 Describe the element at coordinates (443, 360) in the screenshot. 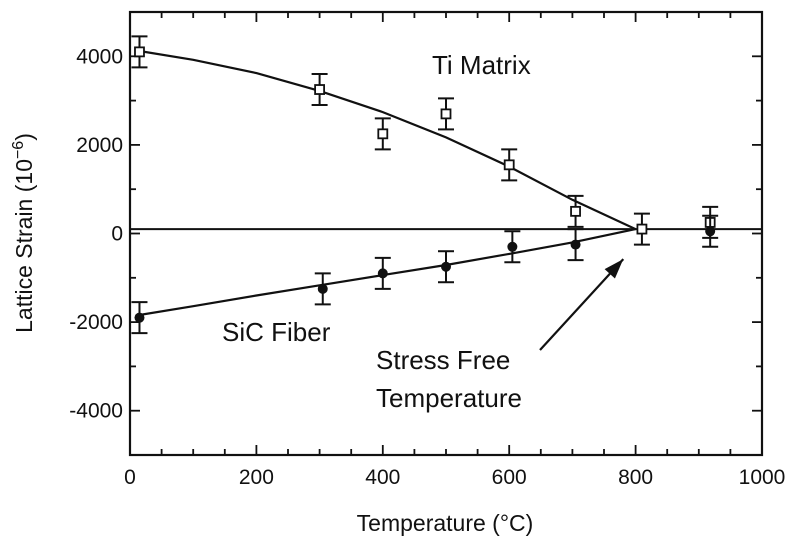

I see `annotation-stress-free-line1: Stress Free` at that location.